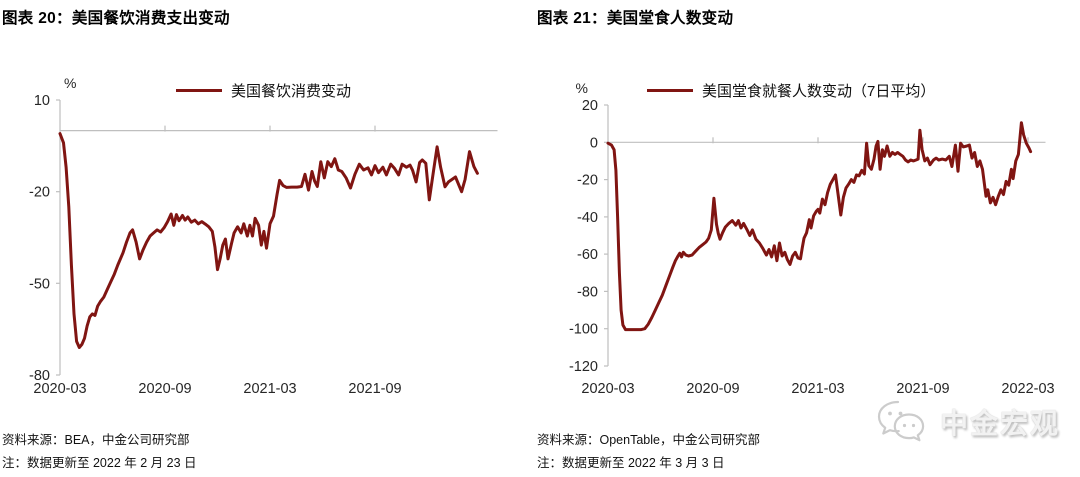  What do you see at coordinates (635, 18) in the screenshot?
I see `figure-21-title: 图表 21：美国堂食人数变动` at bounding box center [635, 18].